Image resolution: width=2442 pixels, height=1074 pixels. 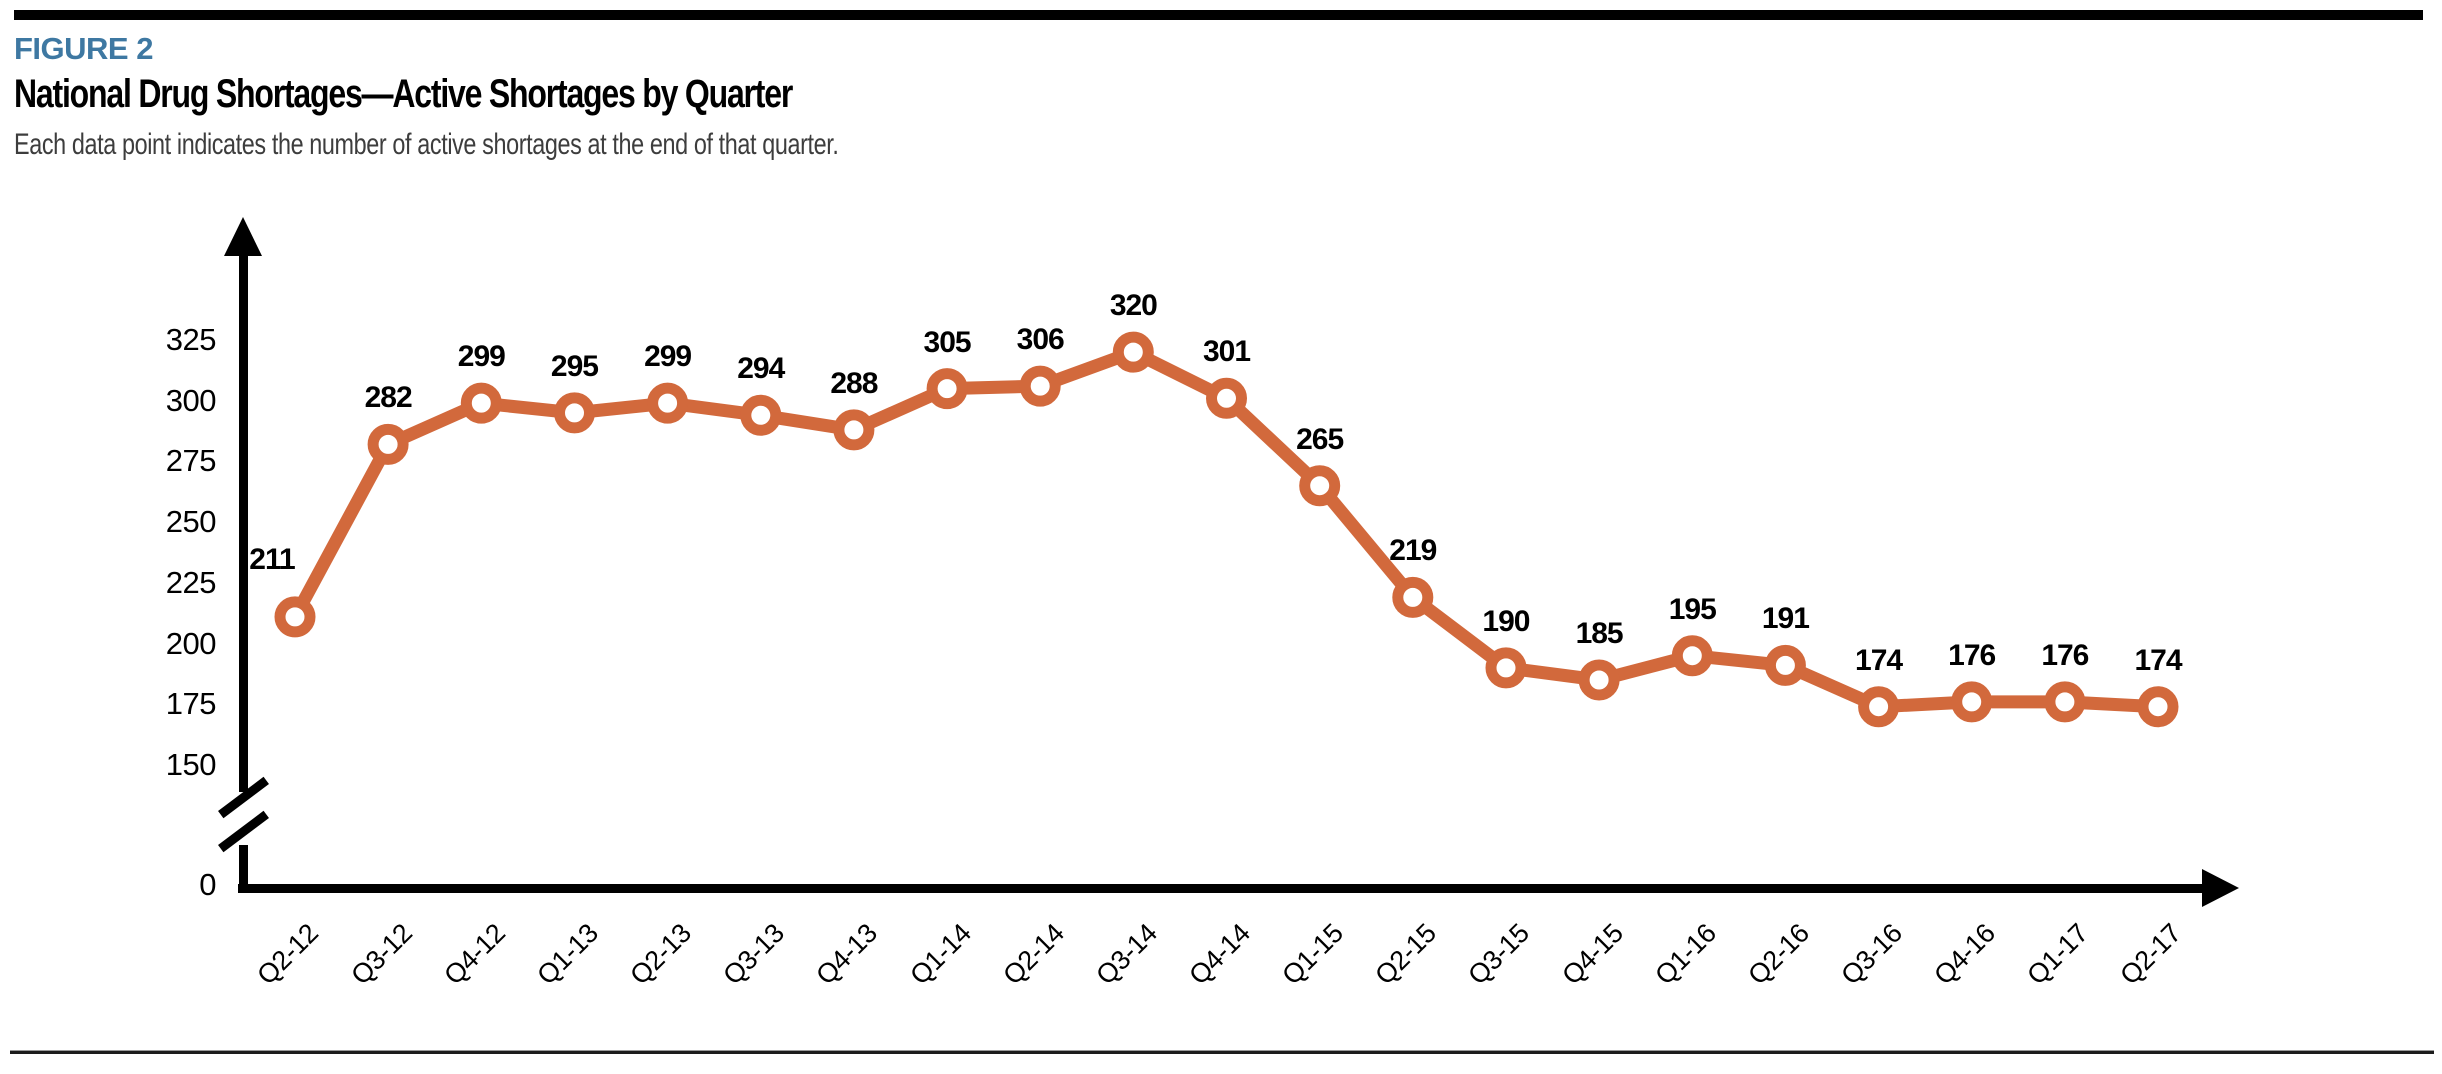 I want to click on y-axis-tick-label: 0, so click(x=207, y=884).